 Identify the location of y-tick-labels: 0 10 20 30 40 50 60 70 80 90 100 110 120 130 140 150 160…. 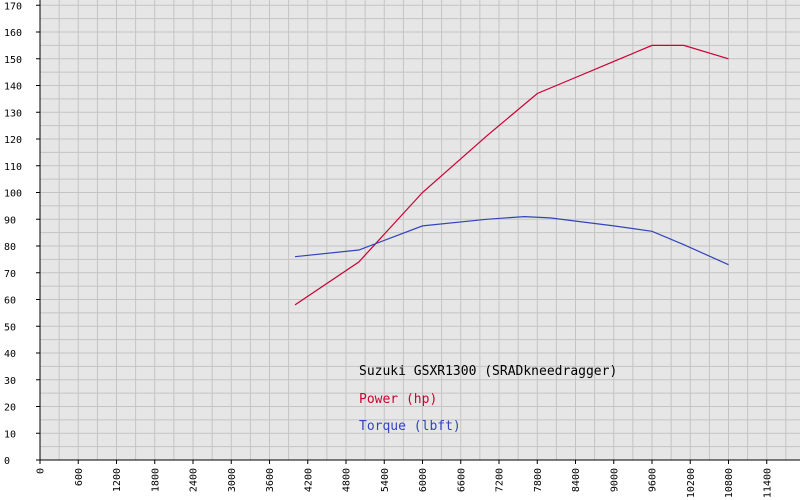
(22, 234).